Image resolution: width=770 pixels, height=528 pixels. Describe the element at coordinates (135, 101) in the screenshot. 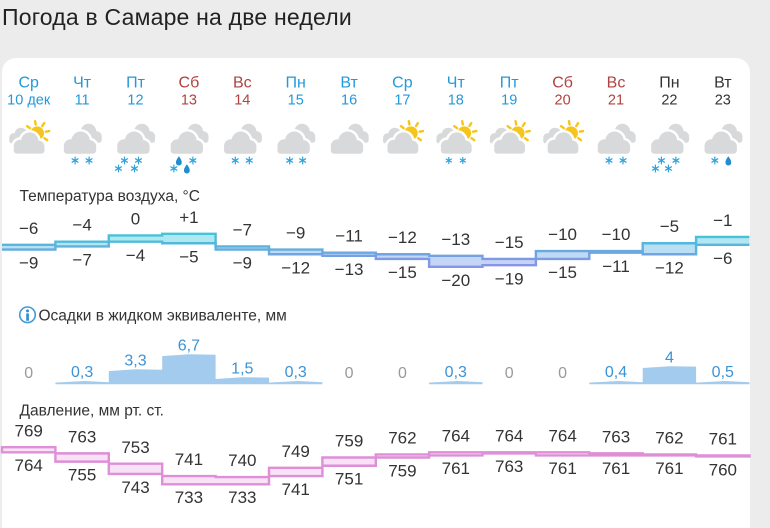

I see `svg-text: 12` at that location.